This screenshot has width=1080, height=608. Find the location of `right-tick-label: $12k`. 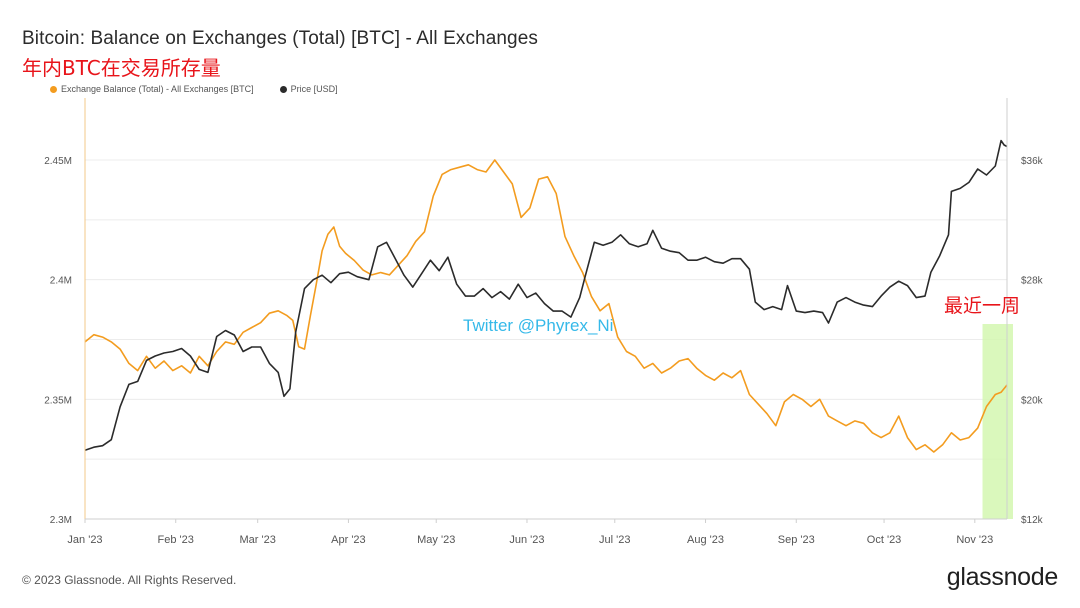

right-tick-label: $12k is located at coordinates (1032, 520).